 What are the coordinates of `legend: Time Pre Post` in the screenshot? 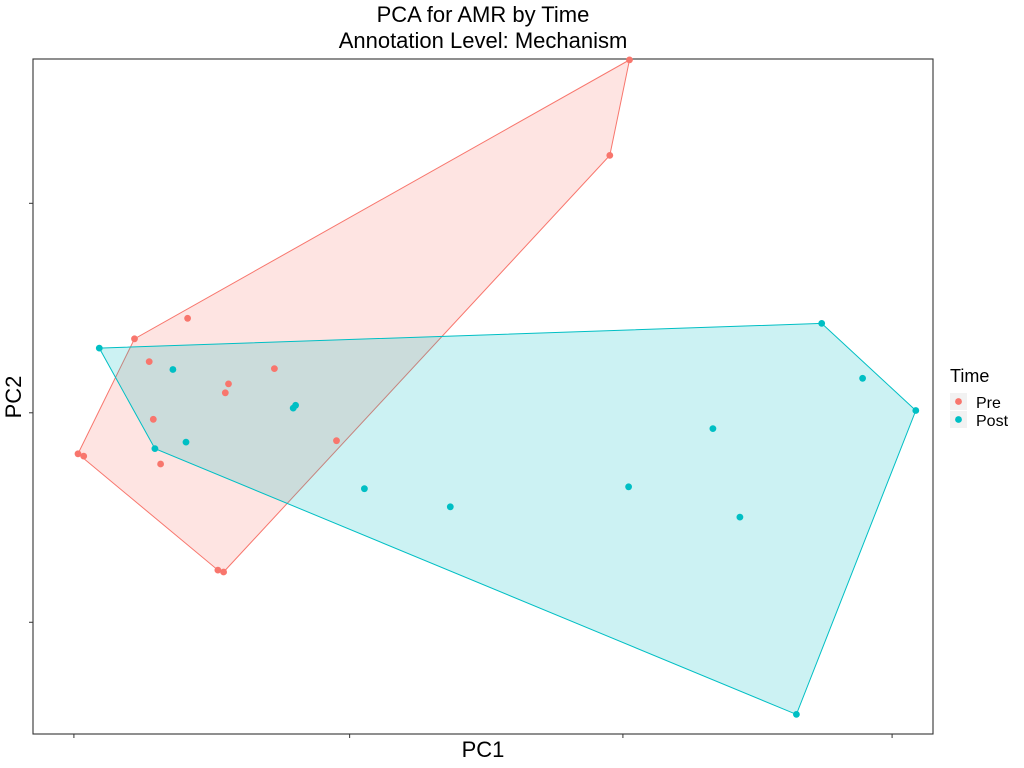 It's located at (979, 398).